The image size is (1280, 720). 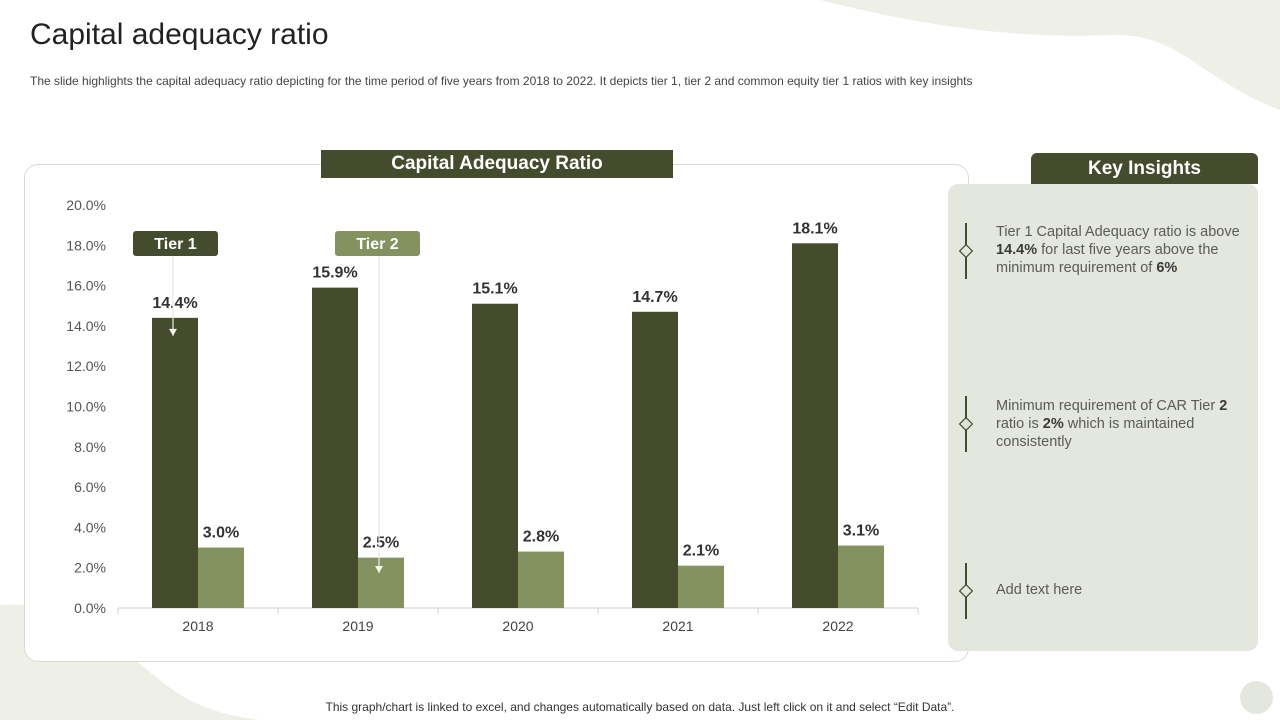 What do you see at coordinates (335, 447) in the screenshot?
I see `bar-tier-1-2019` at bounding box center [335, 447].